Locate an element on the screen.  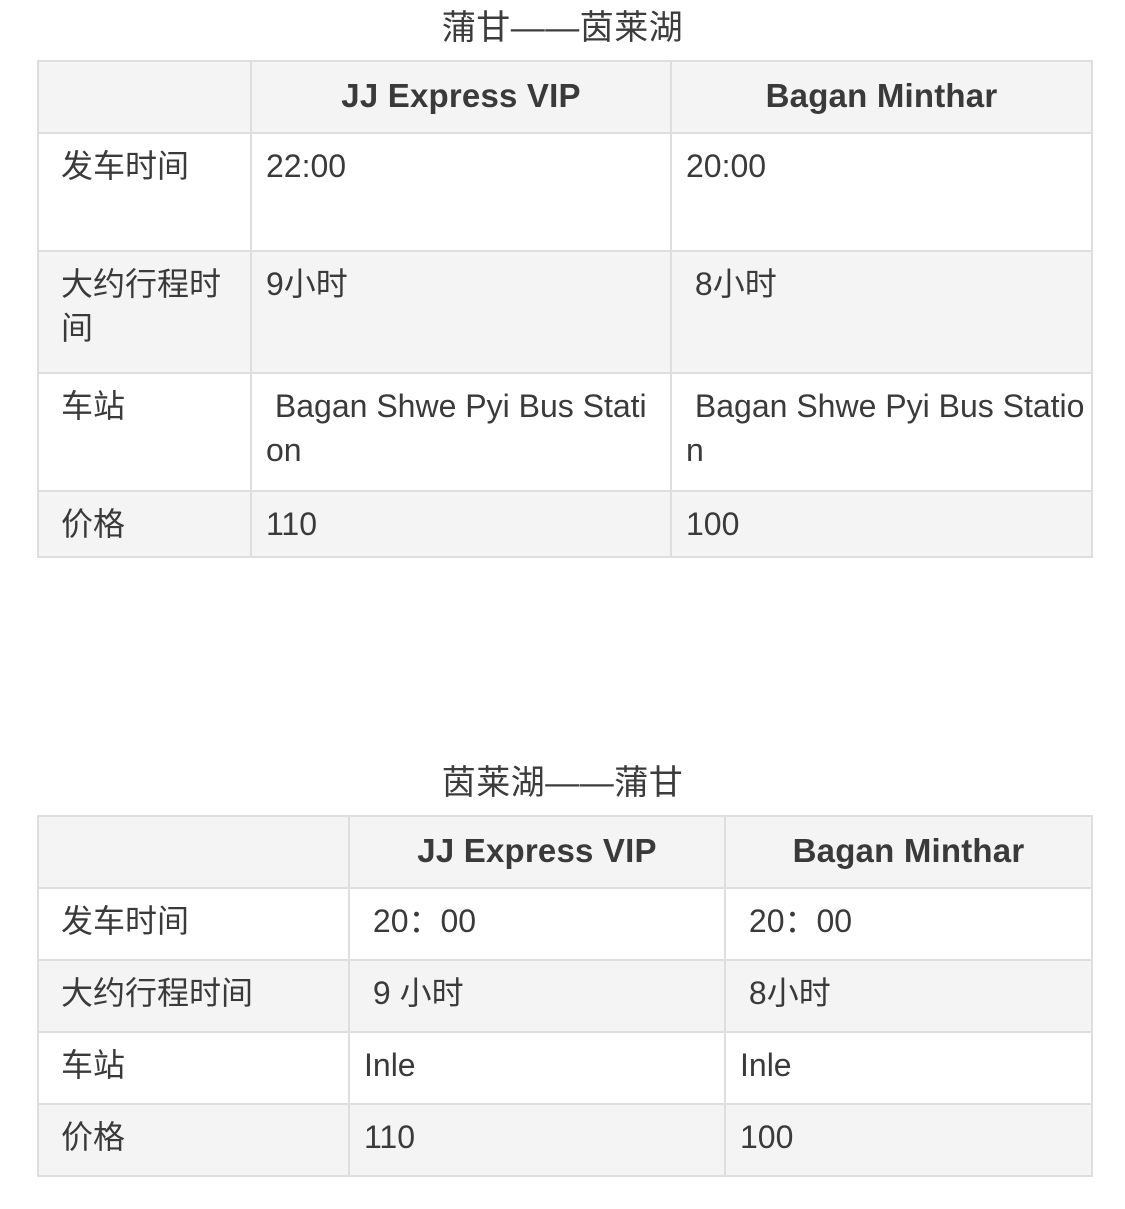
cell-duration-jj: 9小时 is located at coordinates (462, 313).